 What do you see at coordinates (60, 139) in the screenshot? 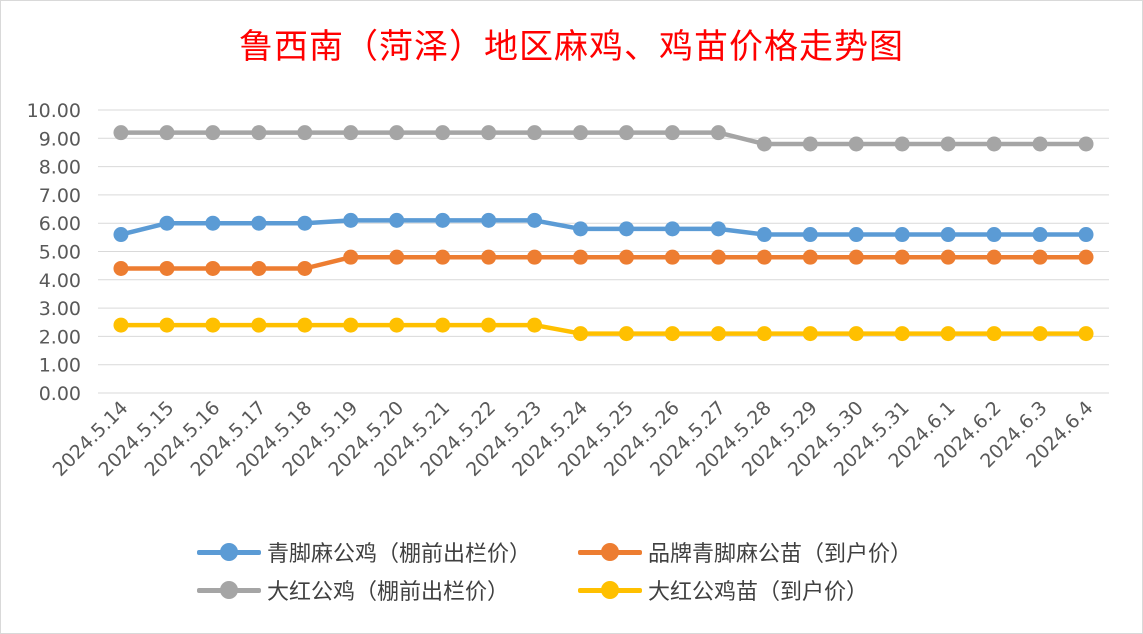
I see `y-tick-label: 9.00` at bounding box center [60, 139].